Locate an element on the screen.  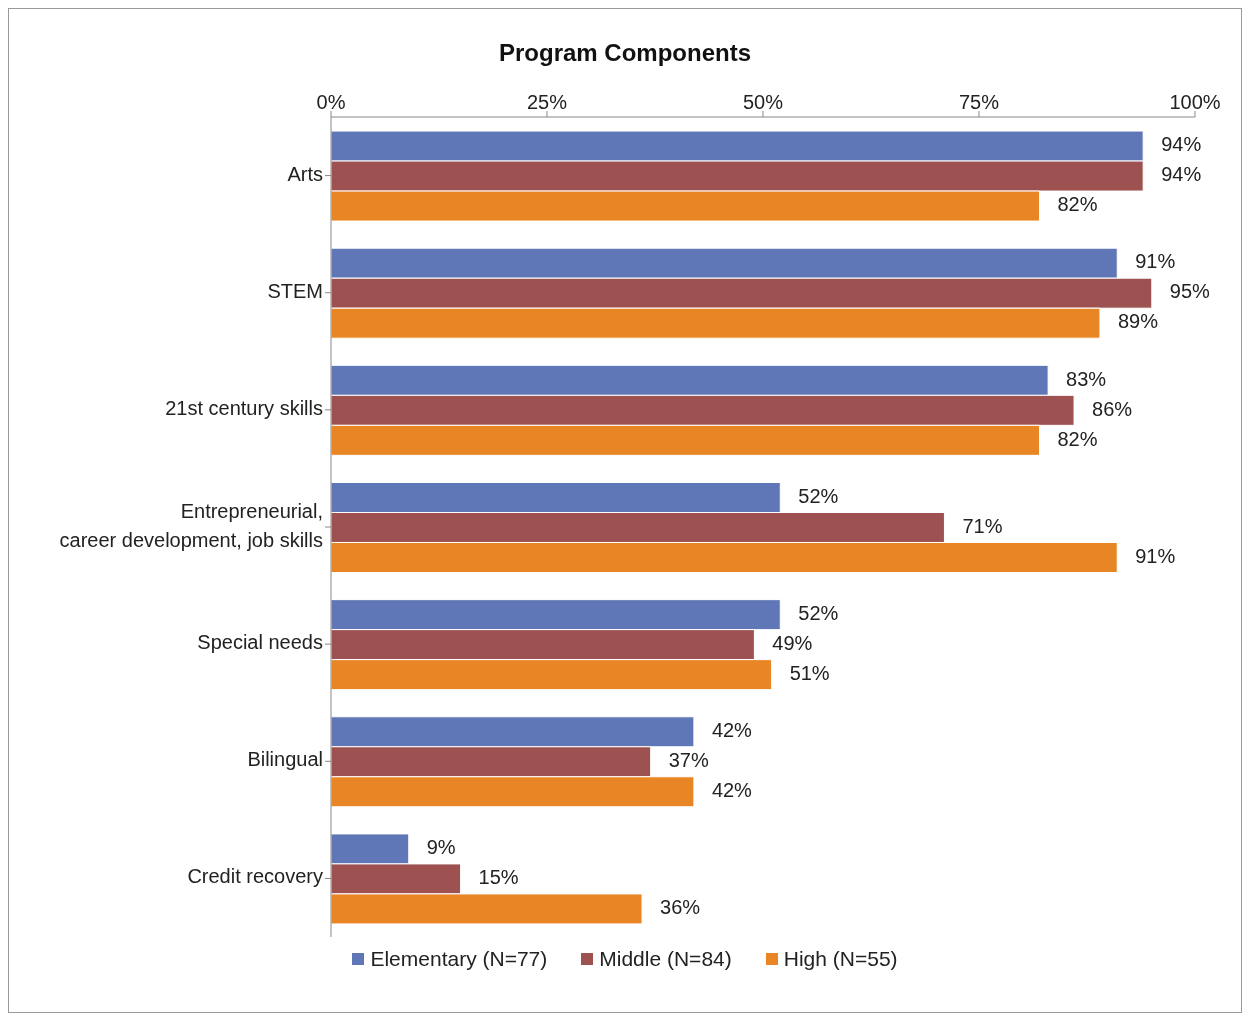
data-label: 37% is located at coordinates (688, 760).